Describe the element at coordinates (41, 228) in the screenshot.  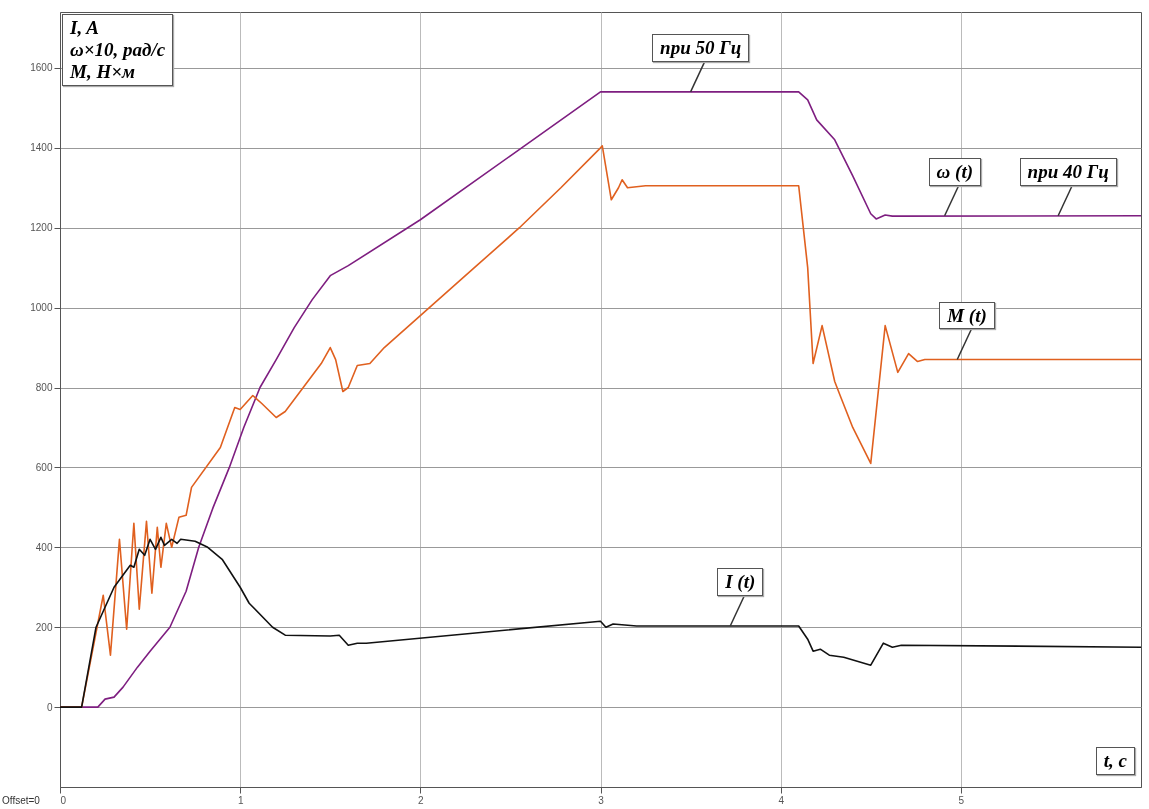
I see `y-tick-label: 1200` at that location.